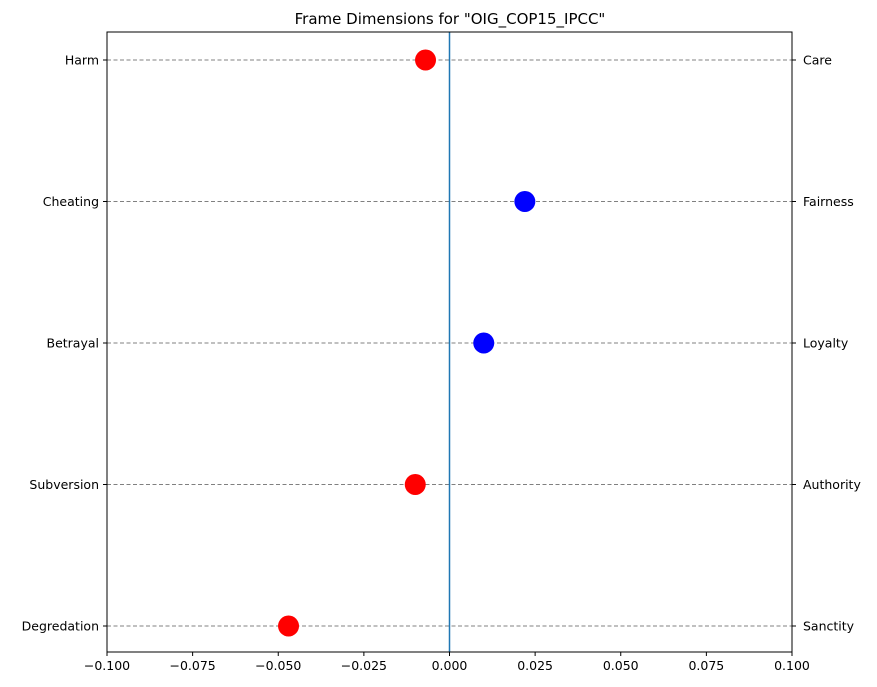  What do you see at coordinates (60, 626) in the screenshot?
I see `y-label-left: Degredation` at bounding box center [60, 626].